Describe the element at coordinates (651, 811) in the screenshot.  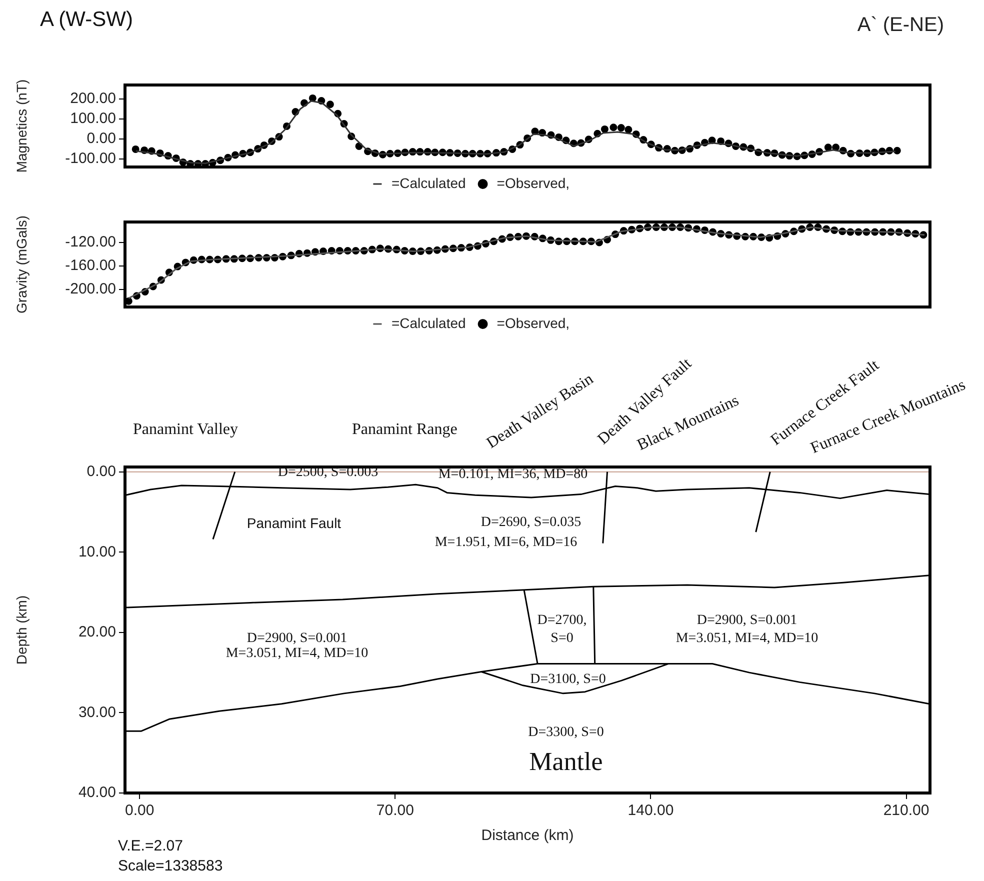
I see `x-tick-label: 140.00` at that location.